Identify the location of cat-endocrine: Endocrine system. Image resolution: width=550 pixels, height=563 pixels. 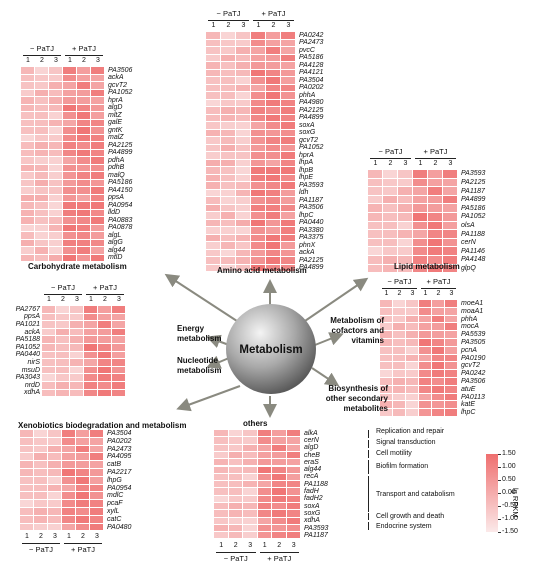
(404, 526).